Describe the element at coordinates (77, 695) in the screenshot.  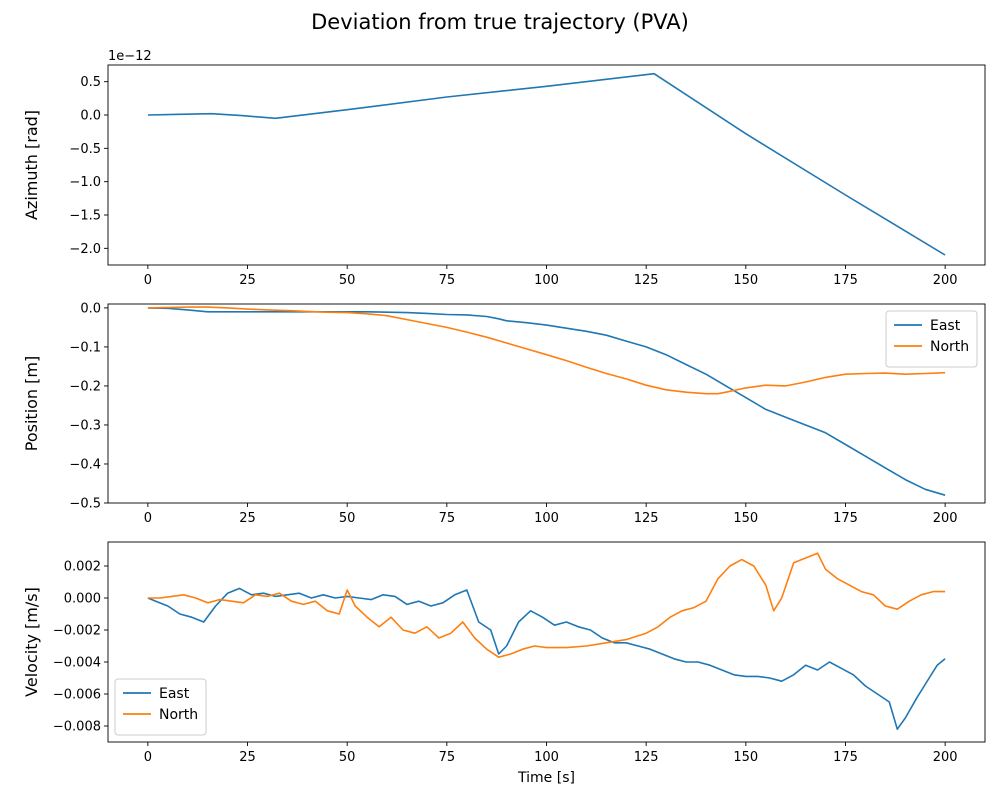
I see `velocity-ytick-label: −0.006` at that location.